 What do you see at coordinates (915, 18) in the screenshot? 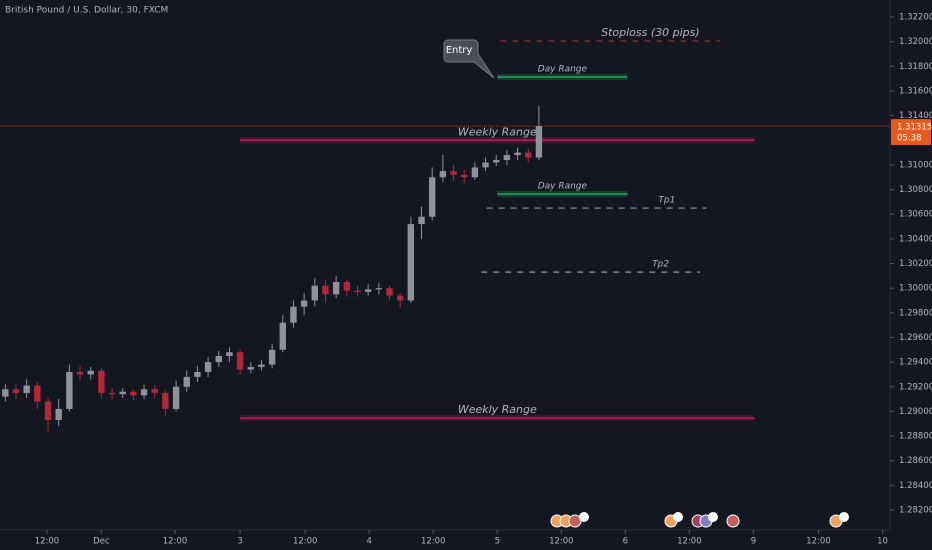
I see `y-tick-label: 1.32200` at bounding box center [915, 18].